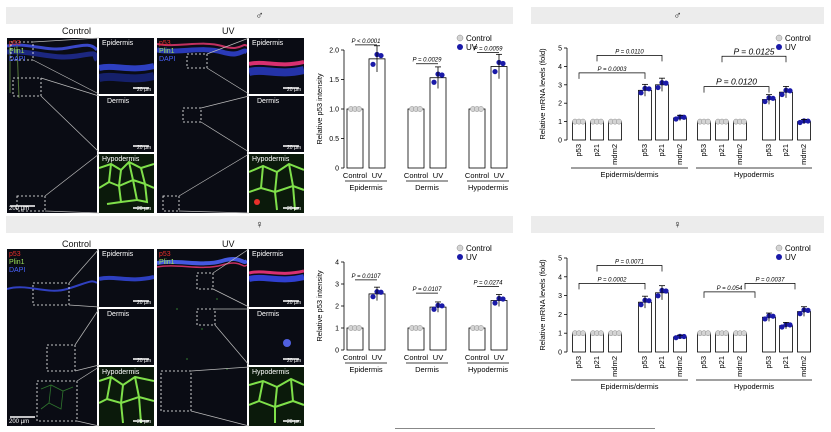 The image size is (831, 432). I want to click on inset-dermis-male-uv: Dermis 20 µm, so click(276, 124).